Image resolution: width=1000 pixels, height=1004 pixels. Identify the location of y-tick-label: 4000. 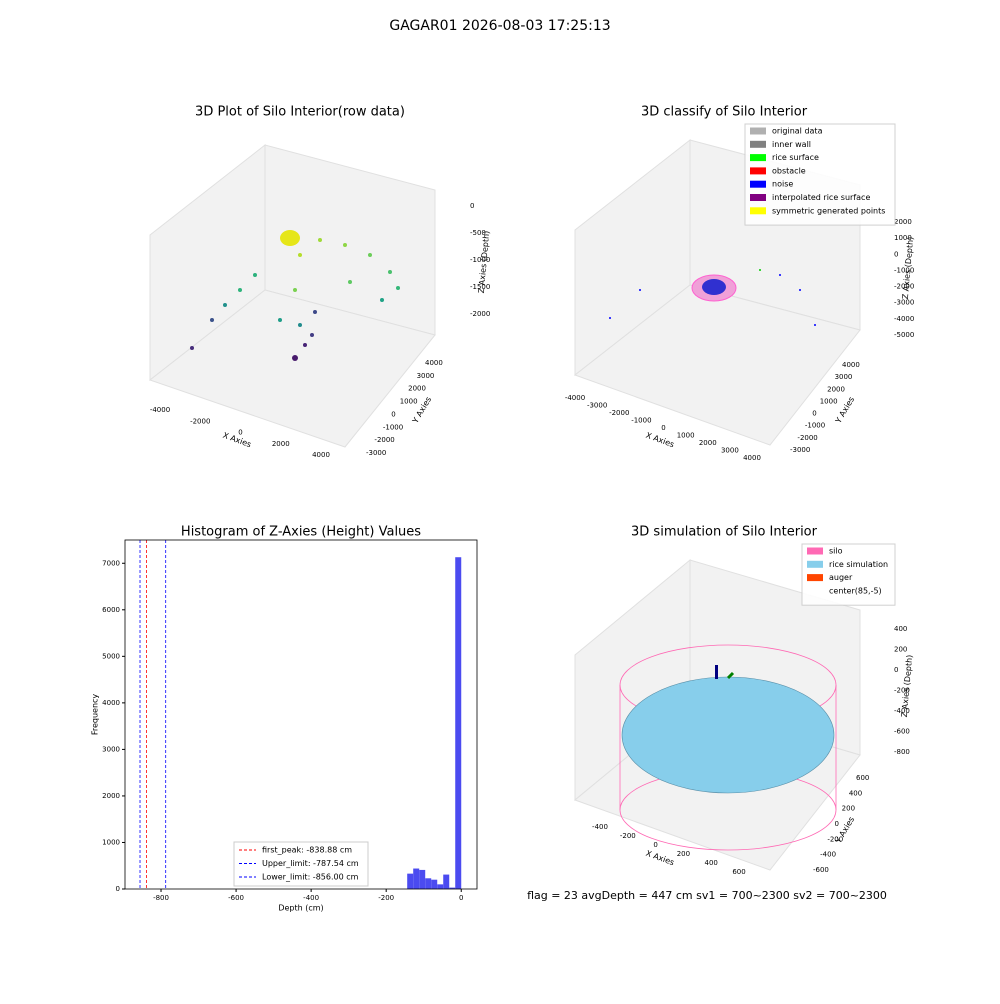
(111, 703).